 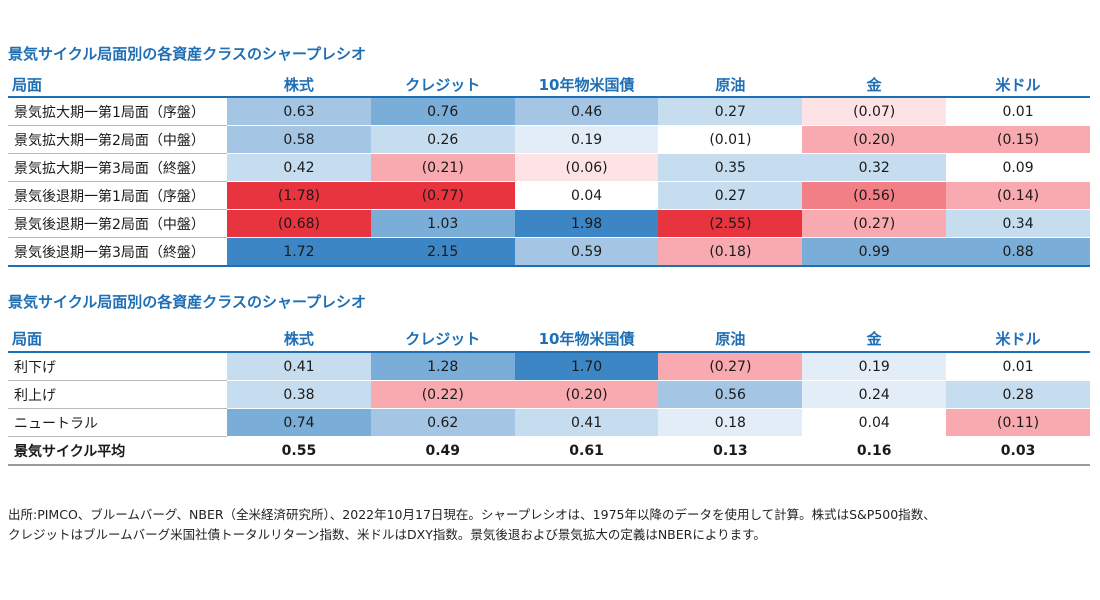 I want to click on heatmap-cell: (0.15), so click(x=1018, y=139).